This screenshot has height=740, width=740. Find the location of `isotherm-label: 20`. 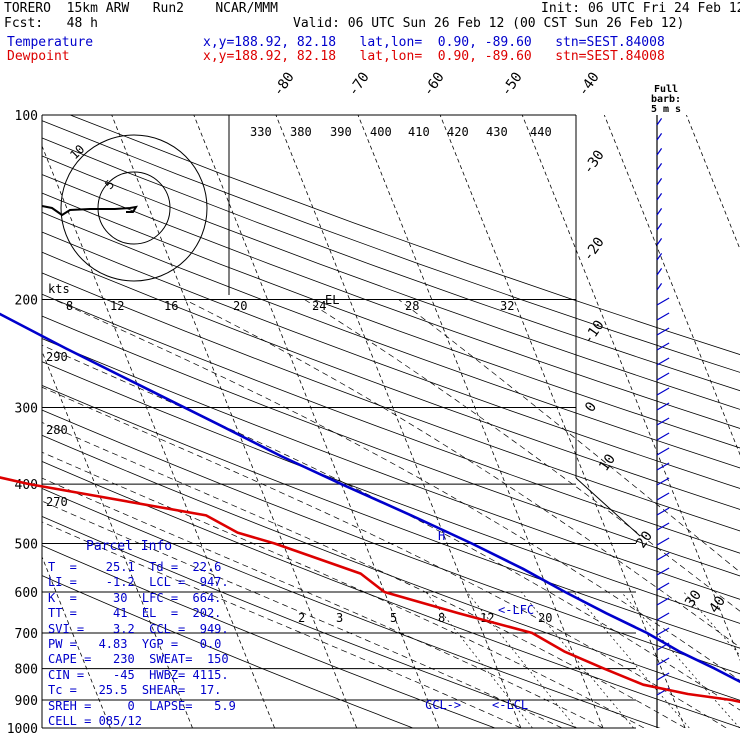

isotherm-label: 20 is located at coordinates (644, 539).